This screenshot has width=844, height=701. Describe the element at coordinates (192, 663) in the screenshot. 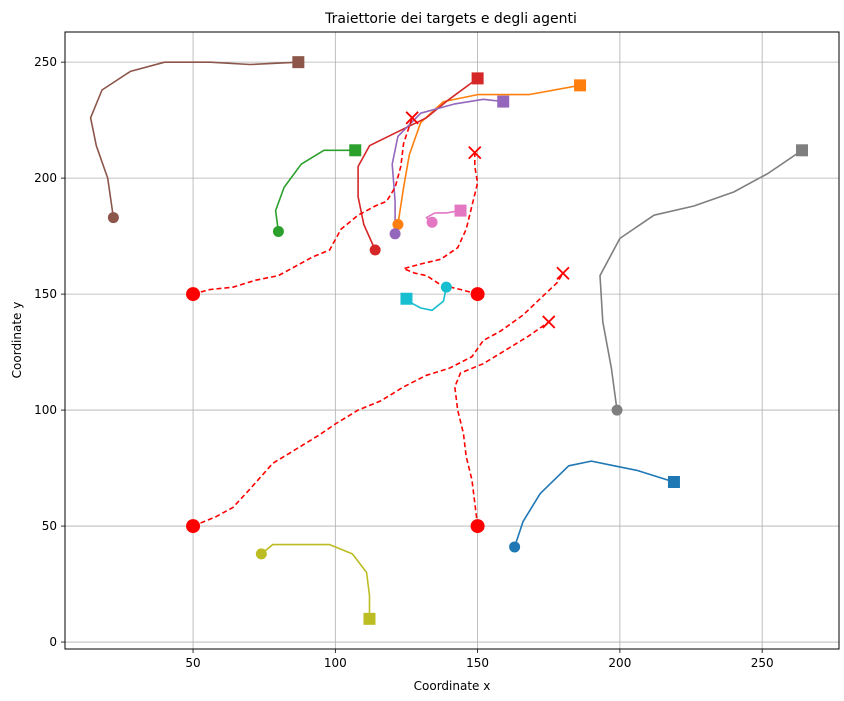

I see `x-tick-label: 50` at that location.